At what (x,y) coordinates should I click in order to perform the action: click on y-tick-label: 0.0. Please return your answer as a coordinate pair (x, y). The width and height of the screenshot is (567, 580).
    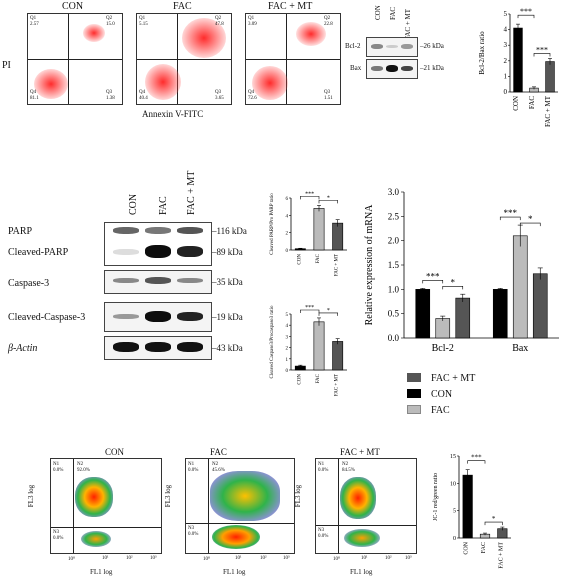
    Looking at the image, I should click on (394, 338).